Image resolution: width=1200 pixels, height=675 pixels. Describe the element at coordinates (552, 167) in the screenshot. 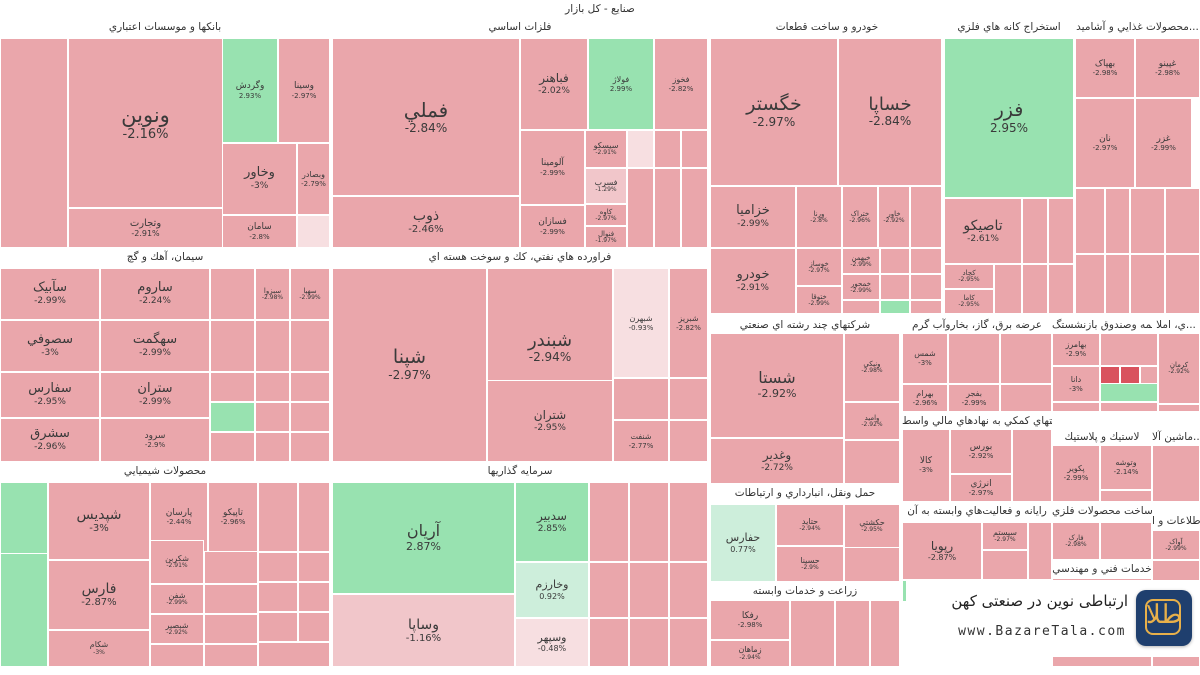

I see `stock-tile: آلومينا -2.99%` at that location.